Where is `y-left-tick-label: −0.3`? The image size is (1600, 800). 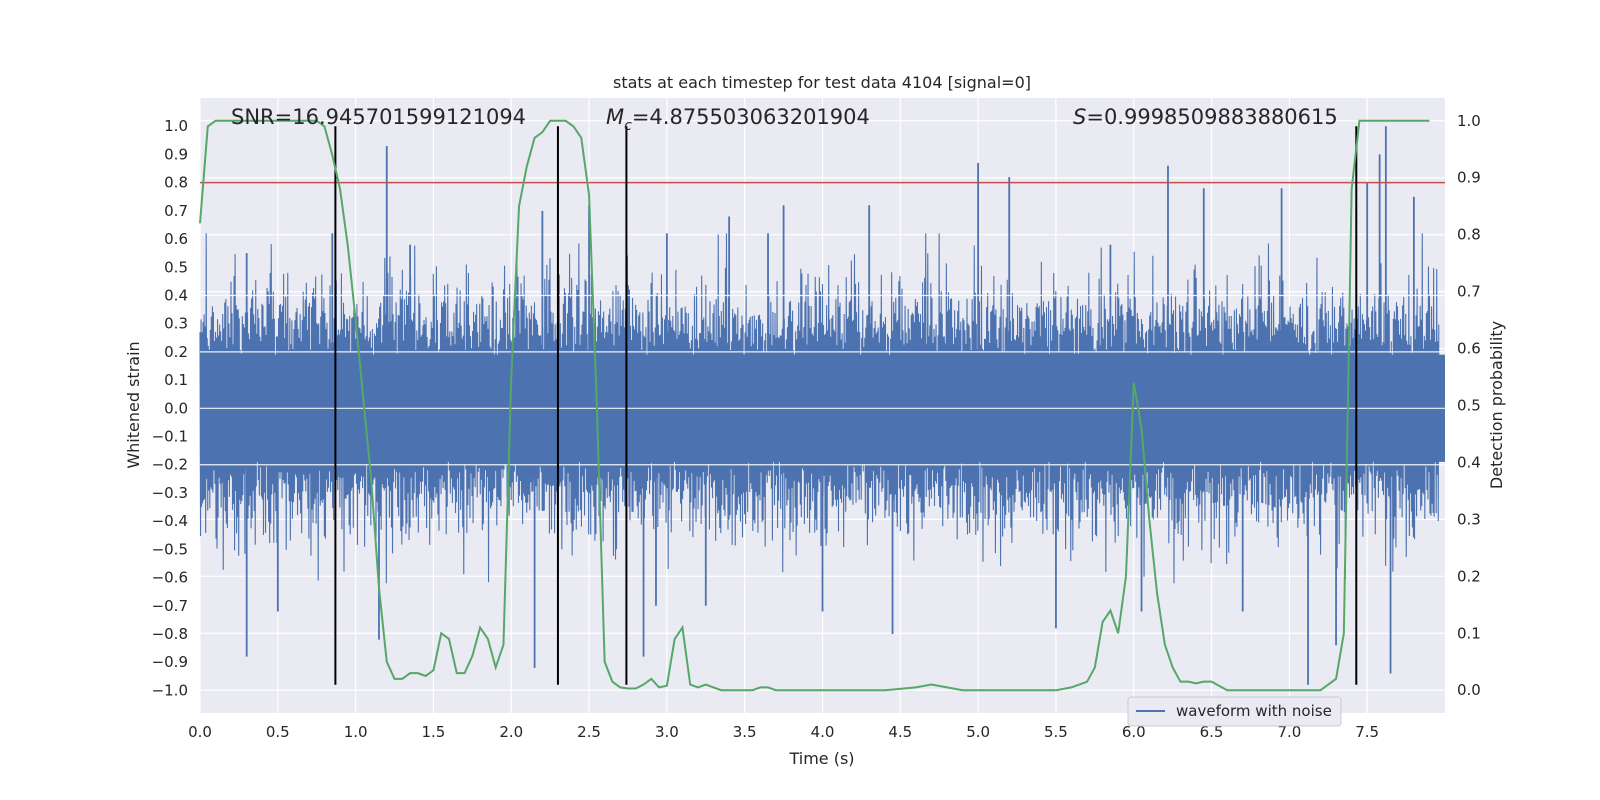 y-left-tick-label: −0.3 is located at coordinates (170, 493).